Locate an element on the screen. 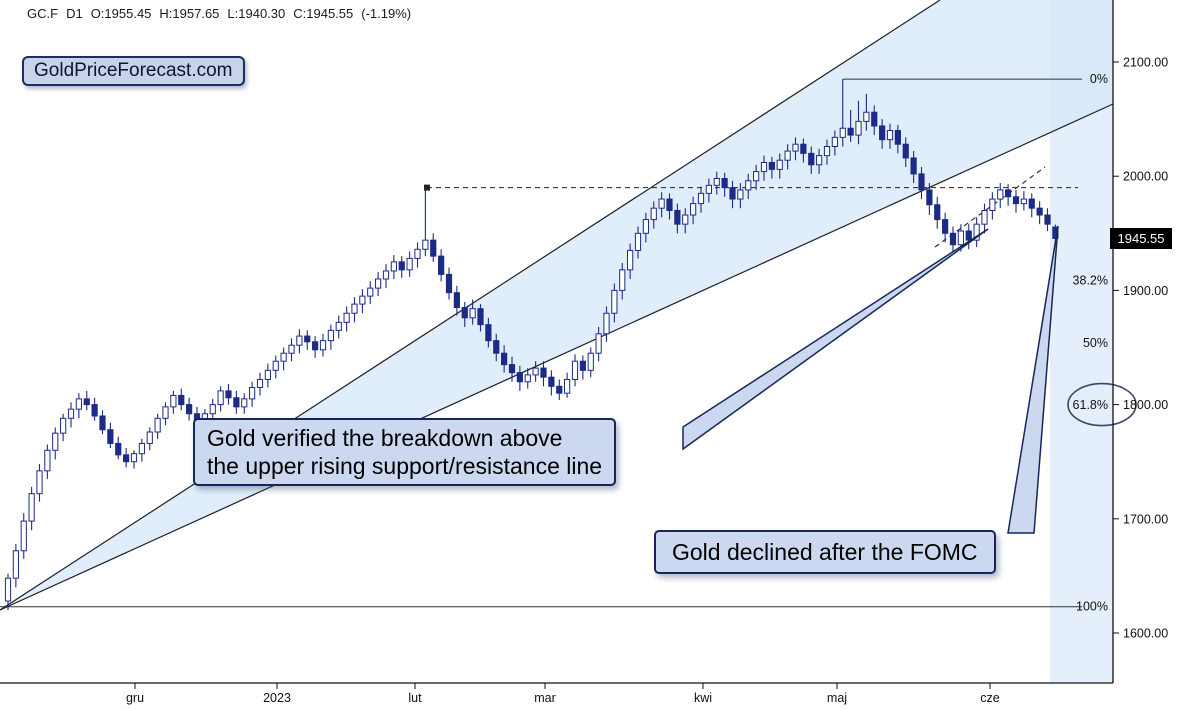  last-price-badge: 1945.55 is located at coordinates (1141, 238).